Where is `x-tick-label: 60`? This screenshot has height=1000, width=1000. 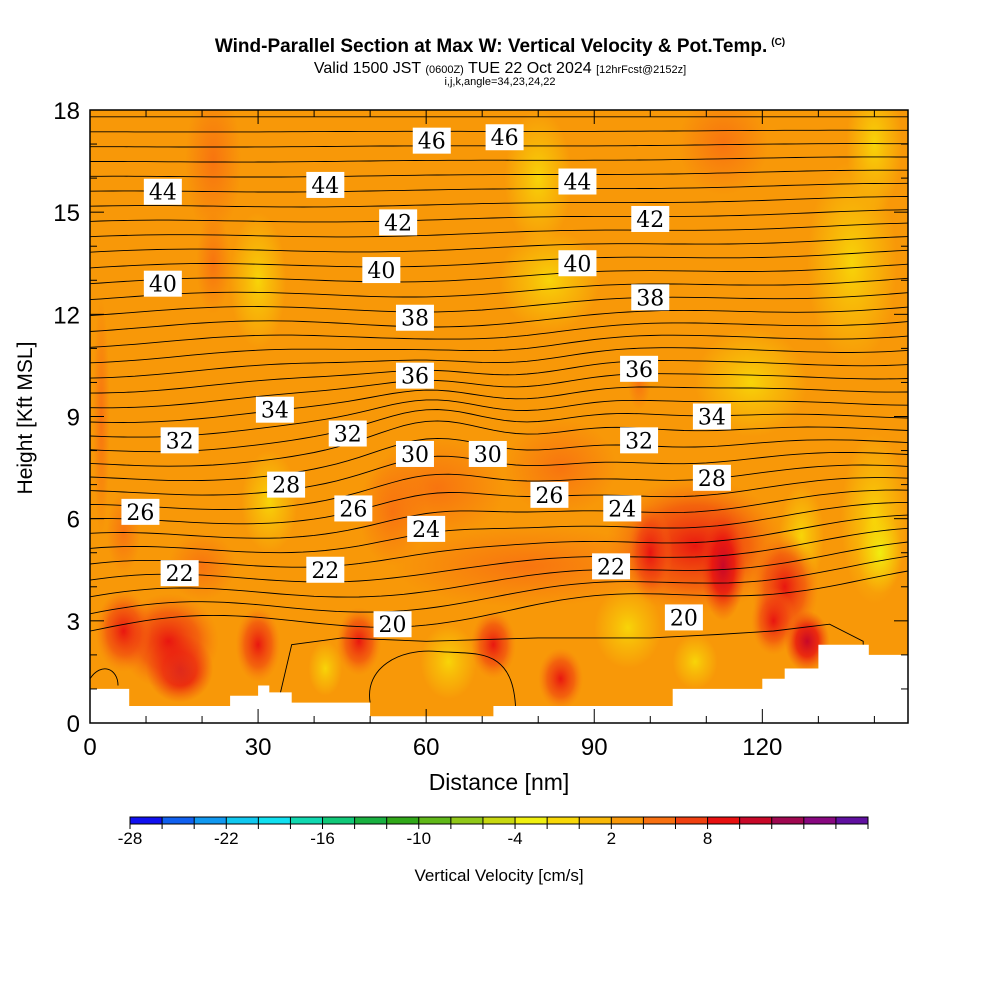 x-tick-label: 60 is located at coordinates (426, 747).